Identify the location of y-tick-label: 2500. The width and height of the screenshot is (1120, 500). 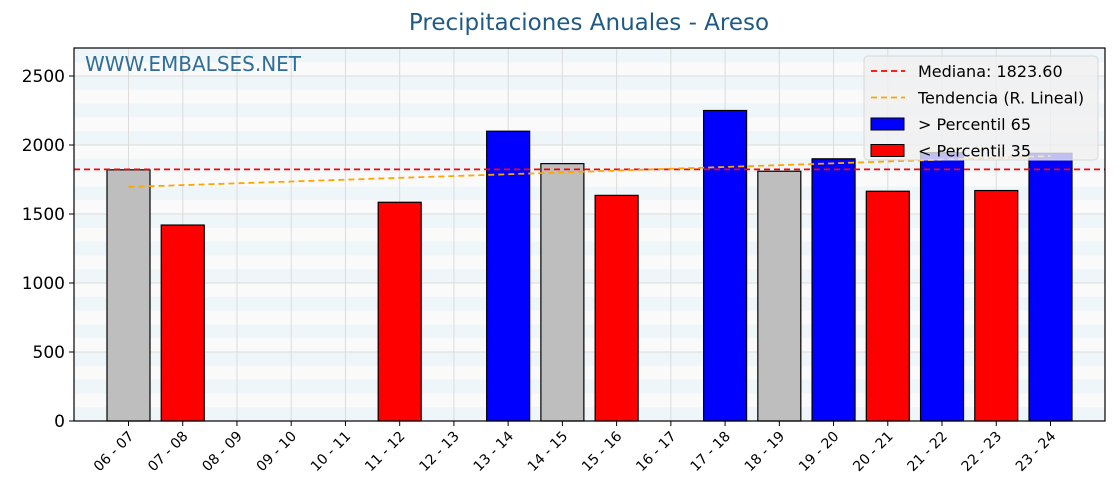
(43, 77).